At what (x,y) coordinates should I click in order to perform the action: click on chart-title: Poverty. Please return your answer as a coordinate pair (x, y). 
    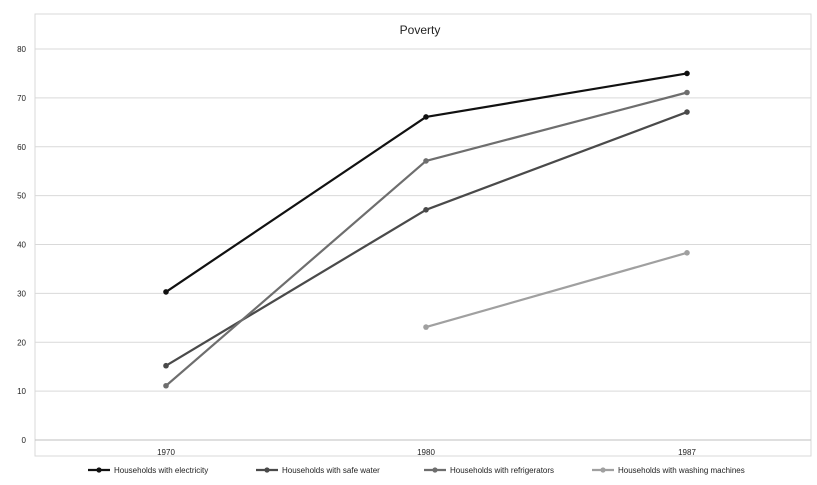
    Looking at the image, I should click on (420, 30).